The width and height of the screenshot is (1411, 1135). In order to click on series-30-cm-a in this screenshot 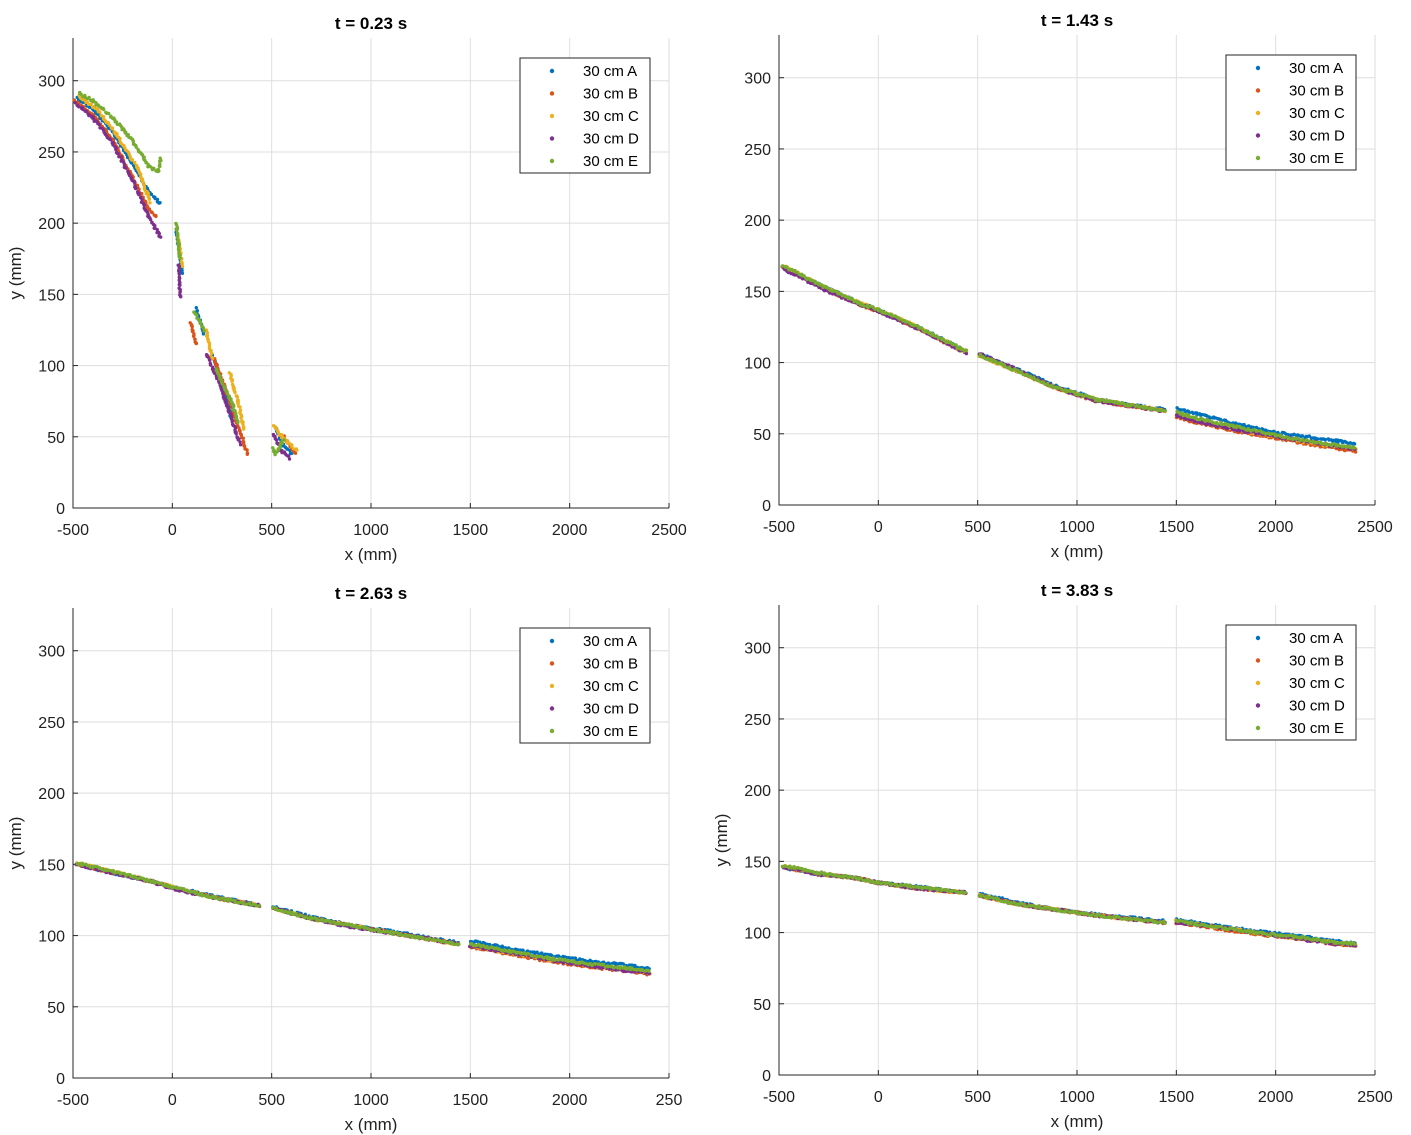, I will do `click(1068, 355)`.